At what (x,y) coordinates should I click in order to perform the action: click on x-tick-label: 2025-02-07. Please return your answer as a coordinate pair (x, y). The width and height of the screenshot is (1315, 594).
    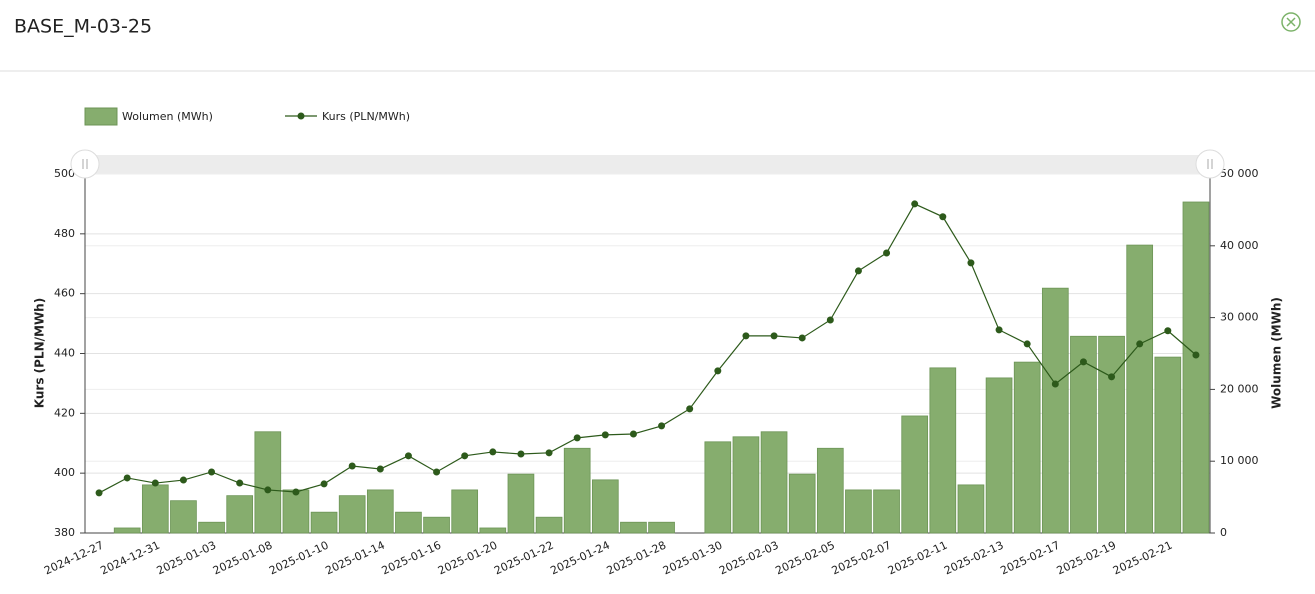
    Looking at the image, I should click on (861, 558).